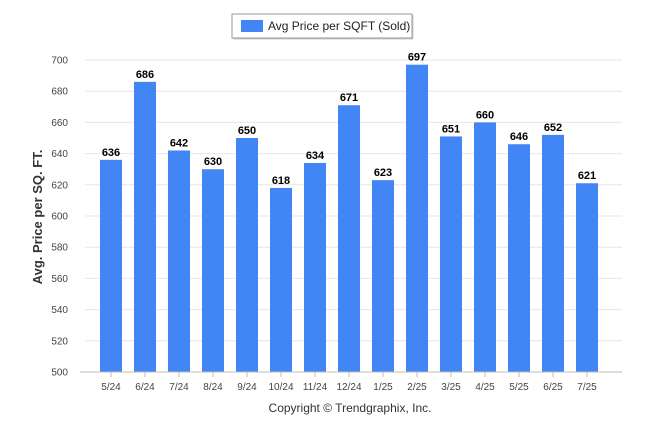 The width and height of the screenshot is (646, 434). What do you see at coordinates (587, 176) in the screenshot?
I see `data-label: 621` at bounding box center [587, 176].